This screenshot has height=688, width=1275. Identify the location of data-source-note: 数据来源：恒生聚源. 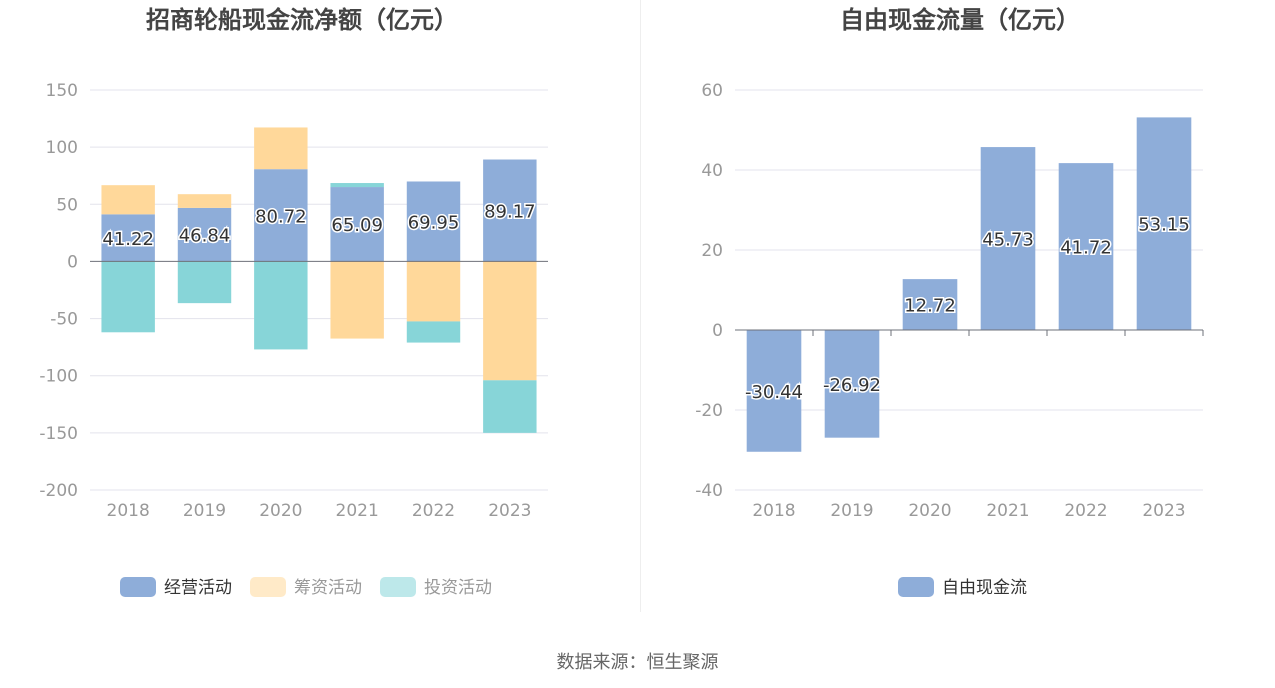
(637, 662).